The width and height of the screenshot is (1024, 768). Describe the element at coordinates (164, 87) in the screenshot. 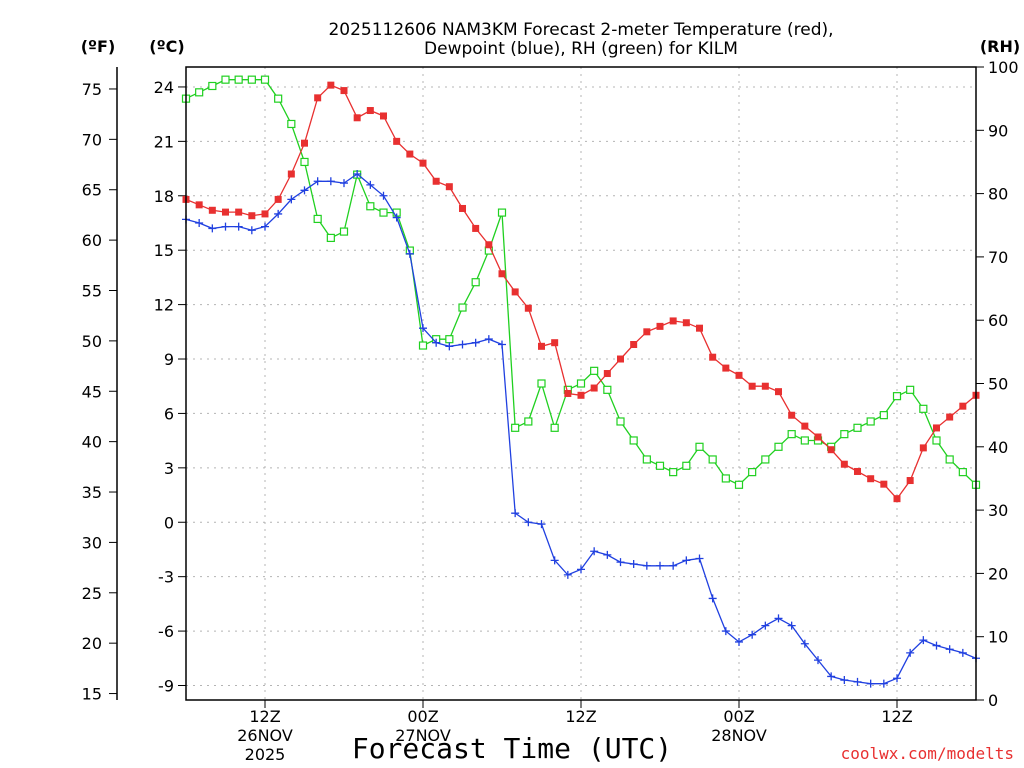

I see `celsius-tick-label: 24` at that location.